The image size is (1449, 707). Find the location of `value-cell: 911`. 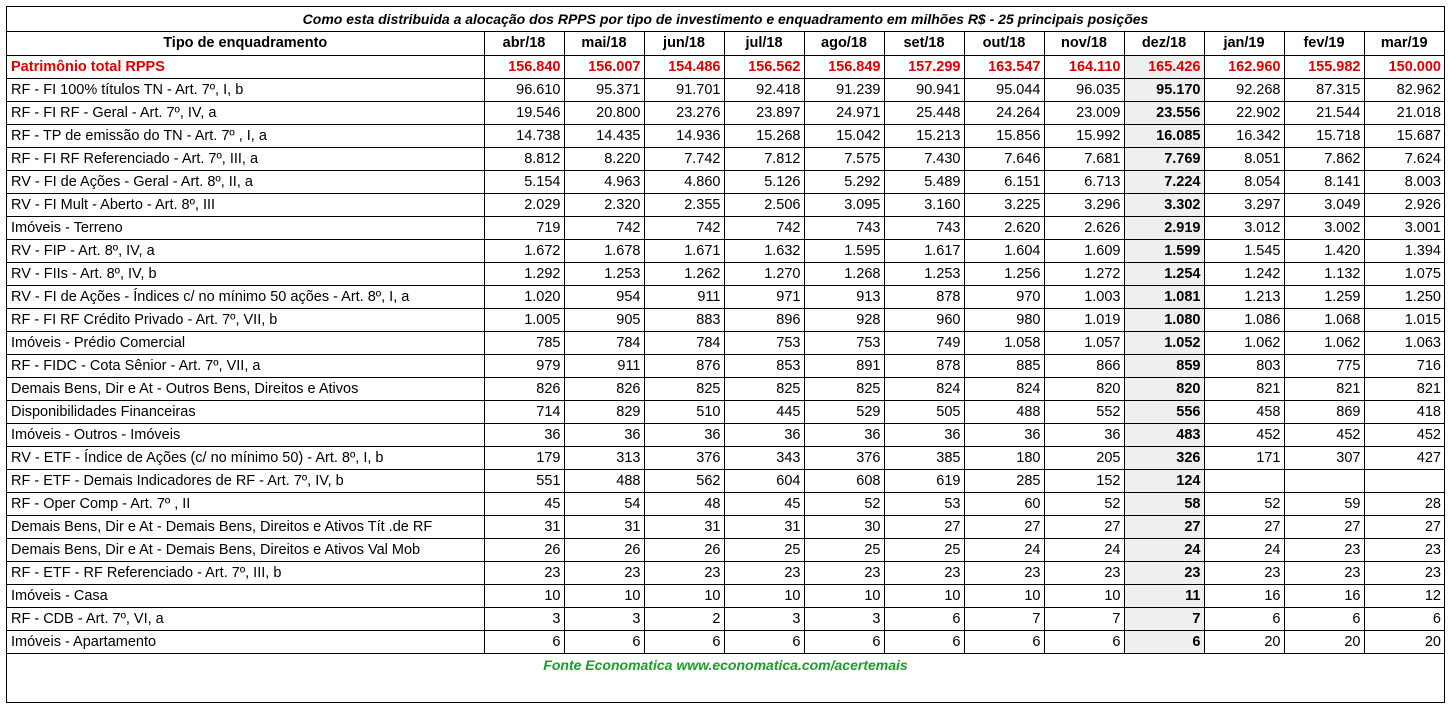

value-cell: 911 is located at coordinates (604, 366).